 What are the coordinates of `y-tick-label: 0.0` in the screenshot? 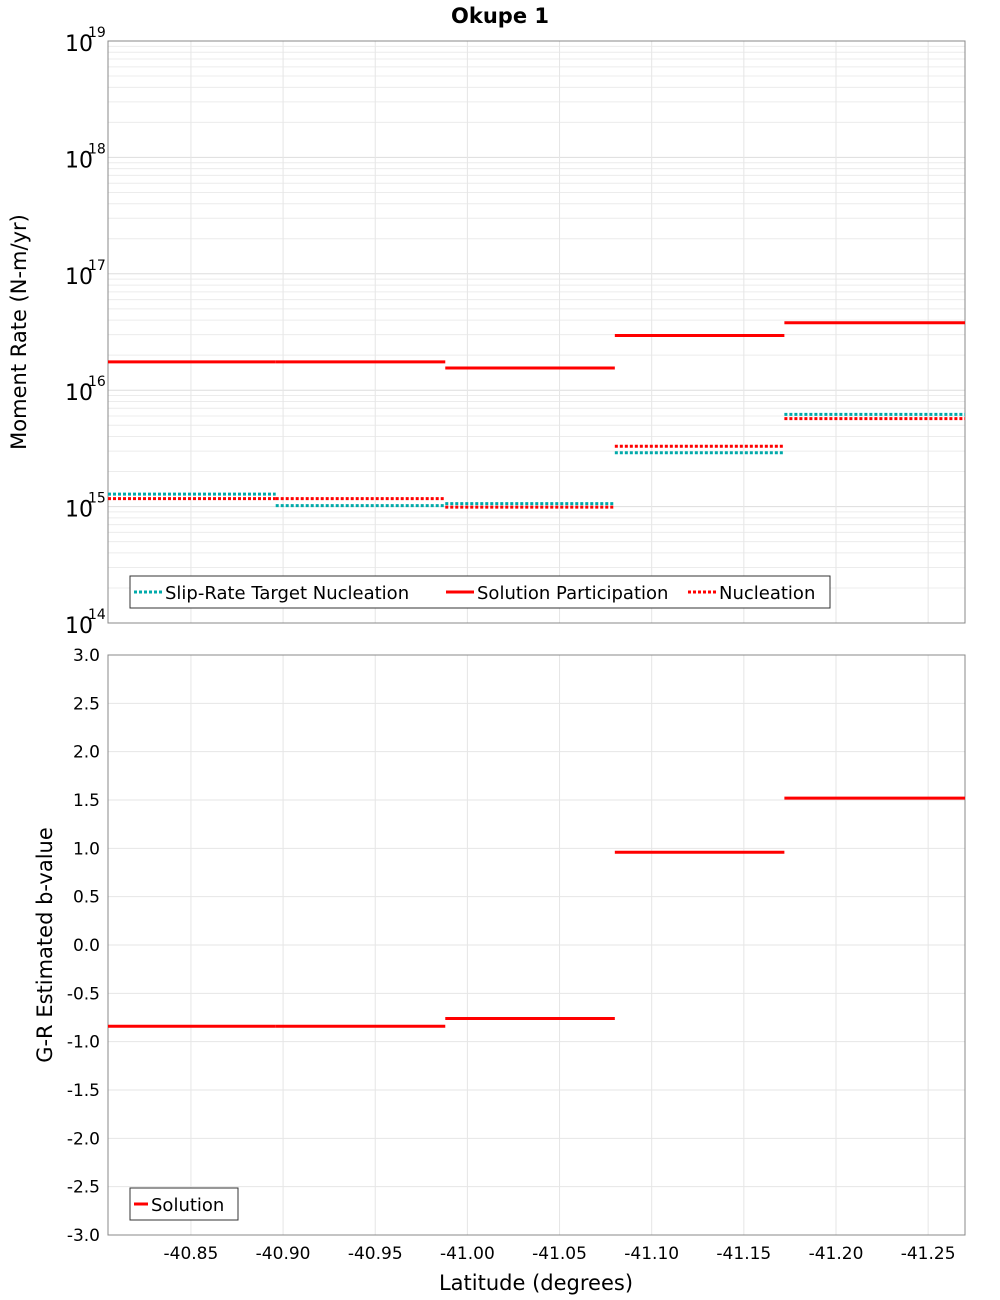 It's located at (86, 946).